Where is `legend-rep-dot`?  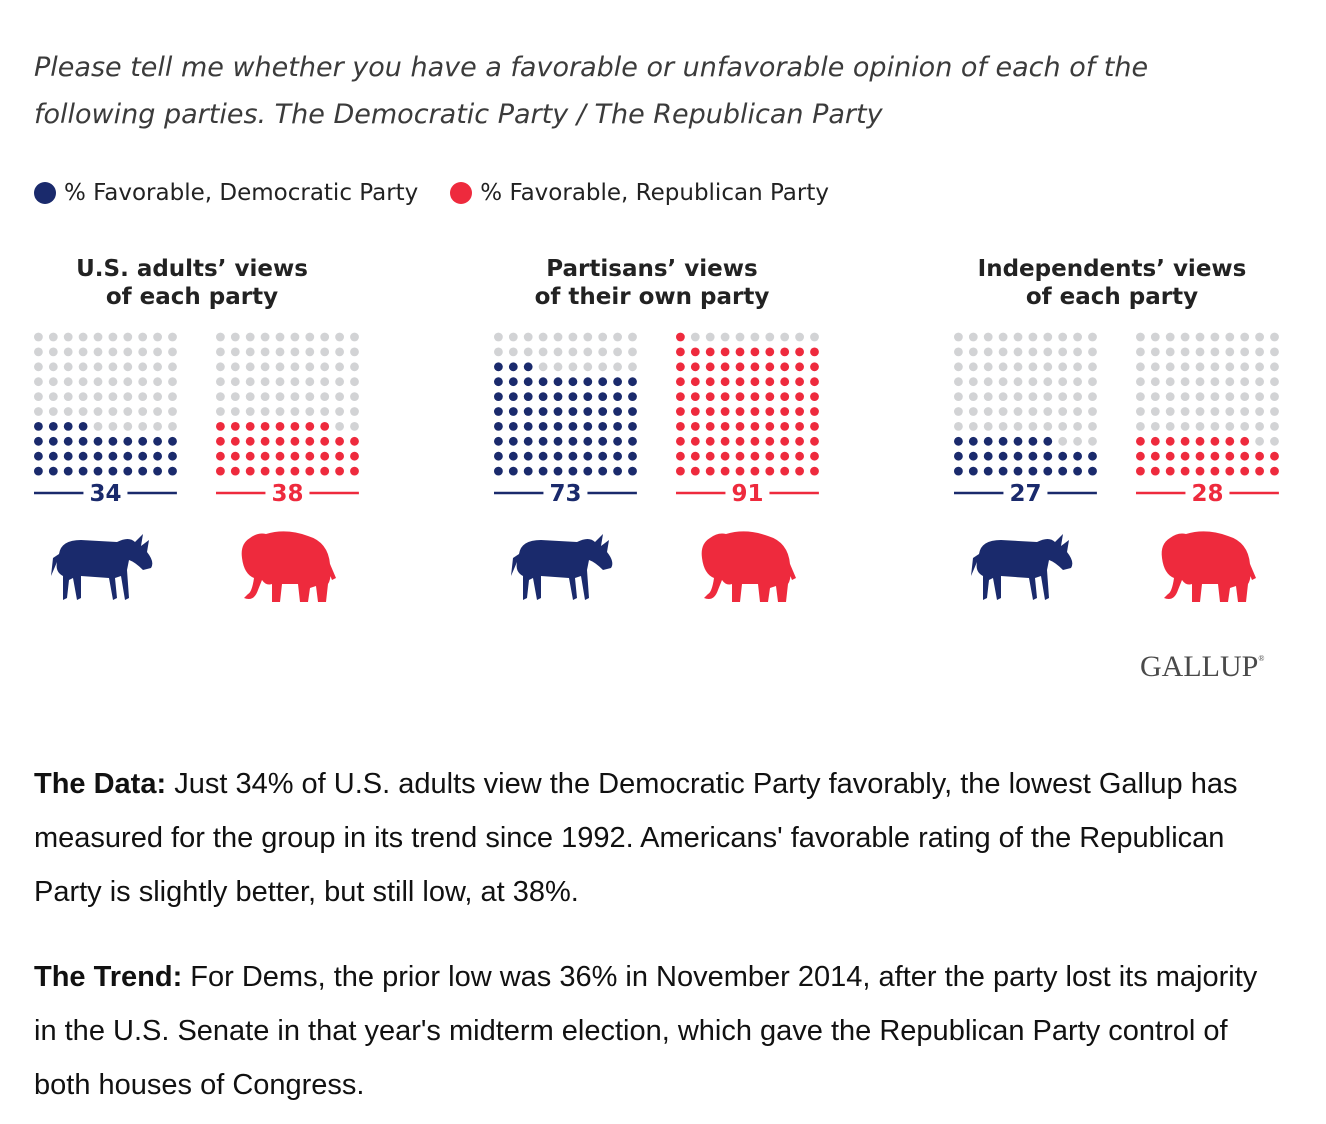
legend-rep-dot is located at coordinates (461, 193).